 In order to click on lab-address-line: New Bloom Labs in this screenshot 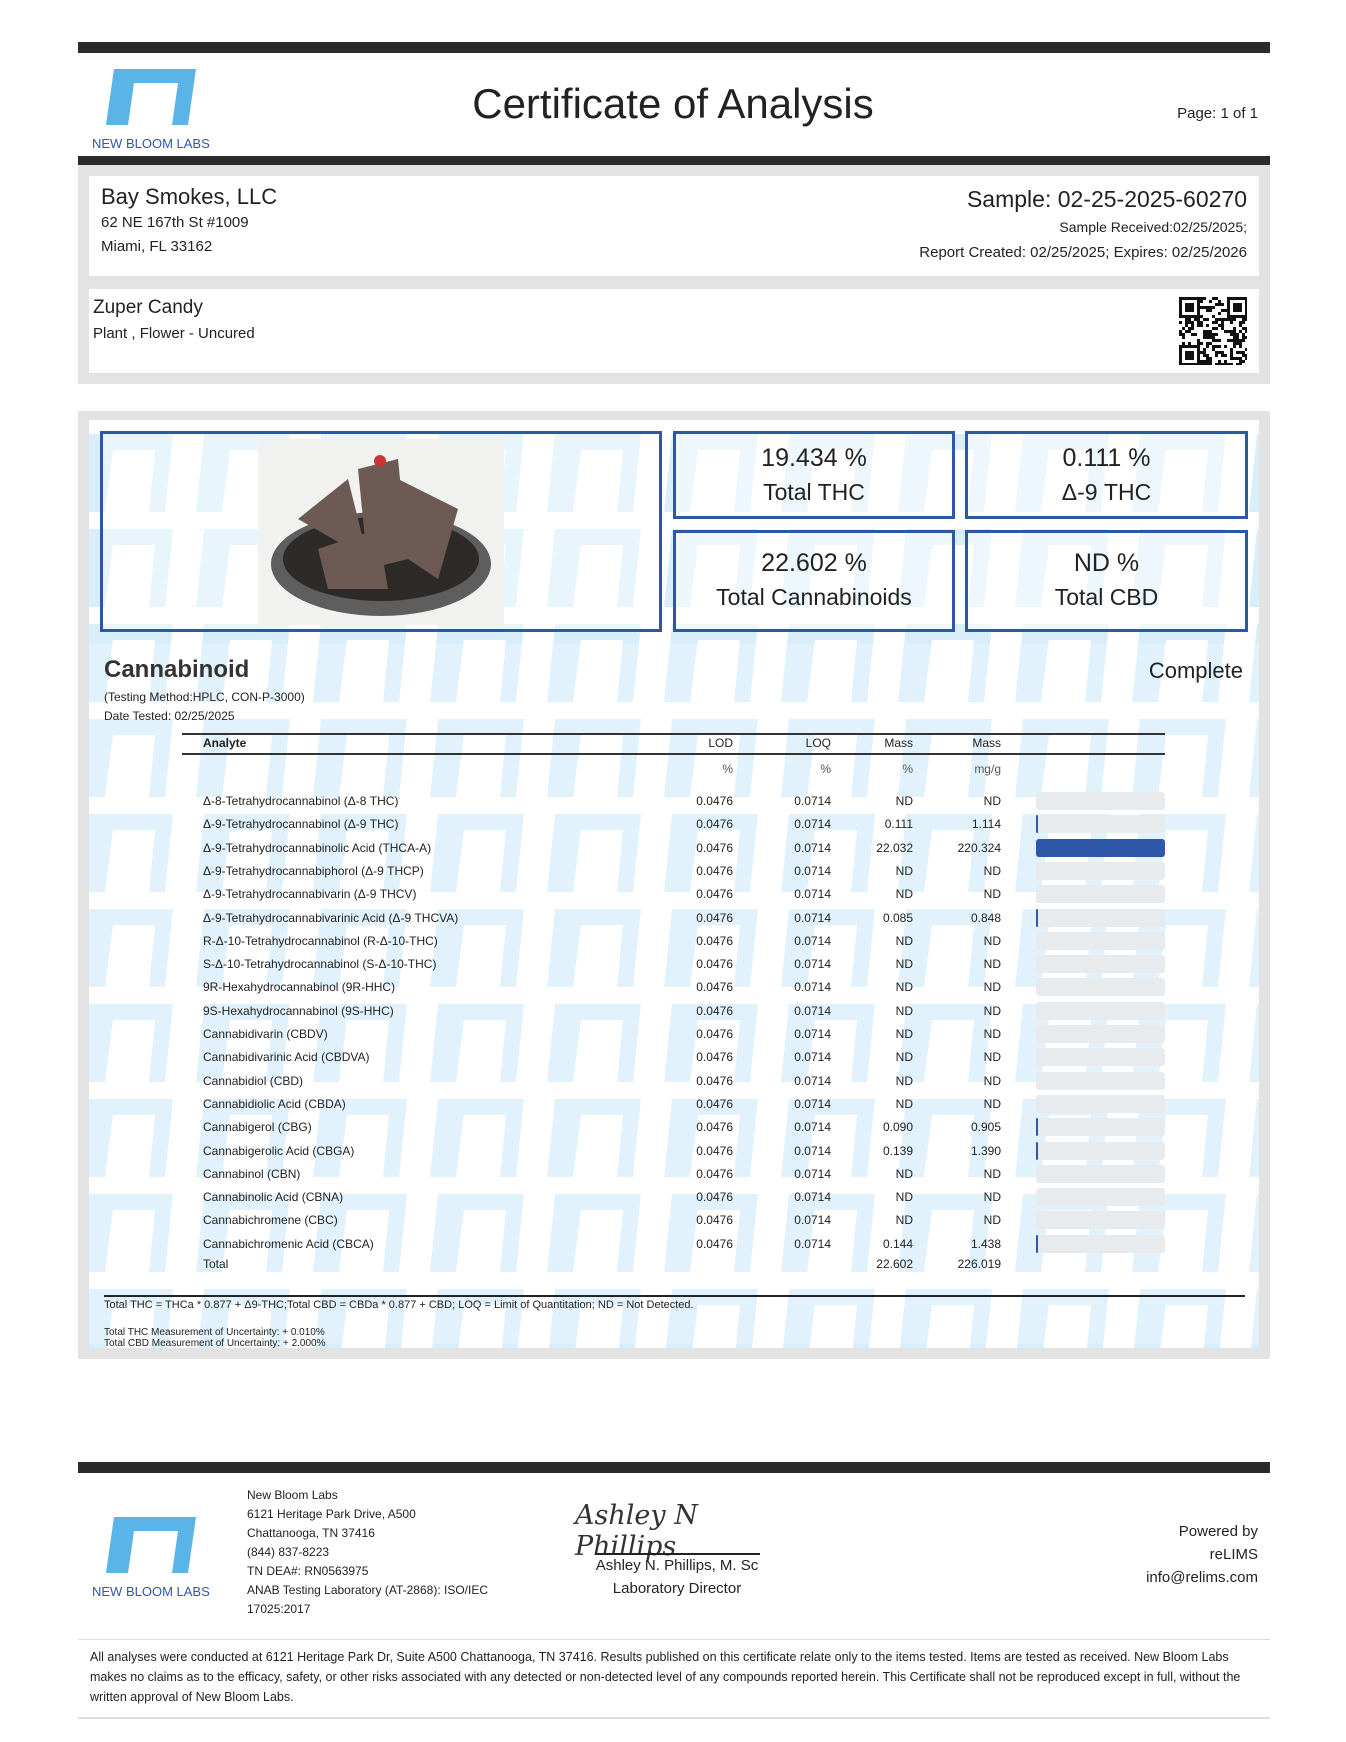, I will do `click(292, 1495)`.